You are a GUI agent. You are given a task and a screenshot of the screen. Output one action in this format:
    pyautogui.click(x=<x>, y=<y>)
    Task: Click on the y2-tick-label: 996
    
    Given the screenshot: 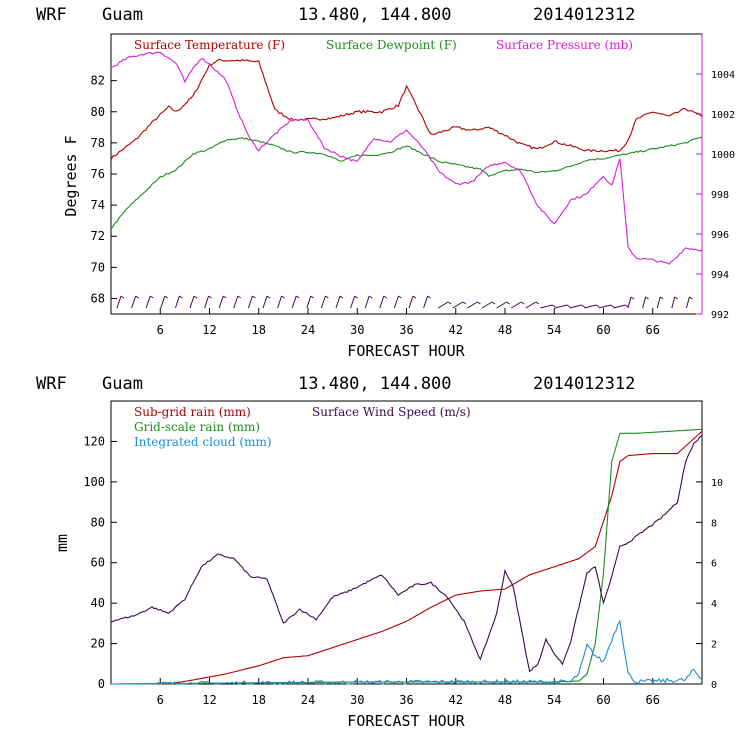 What is the action you would take?
    pyautogui.click(x=720, y=235)
    